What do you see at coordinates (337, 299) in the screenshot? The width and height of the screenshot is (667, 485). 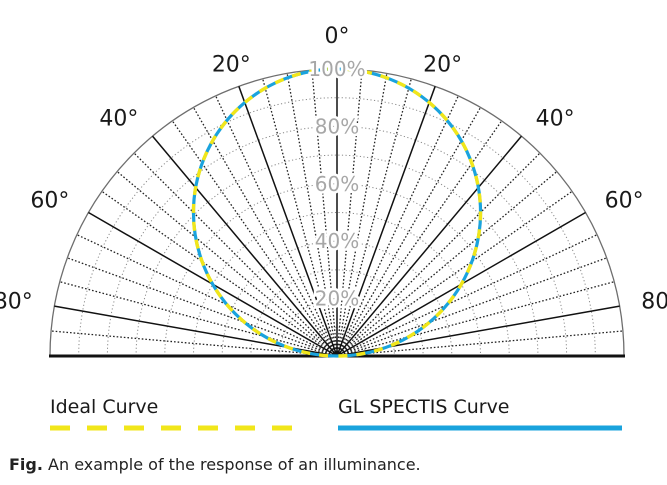 I see `radial-tick-label: 20%` at bounding box center [337, 299].